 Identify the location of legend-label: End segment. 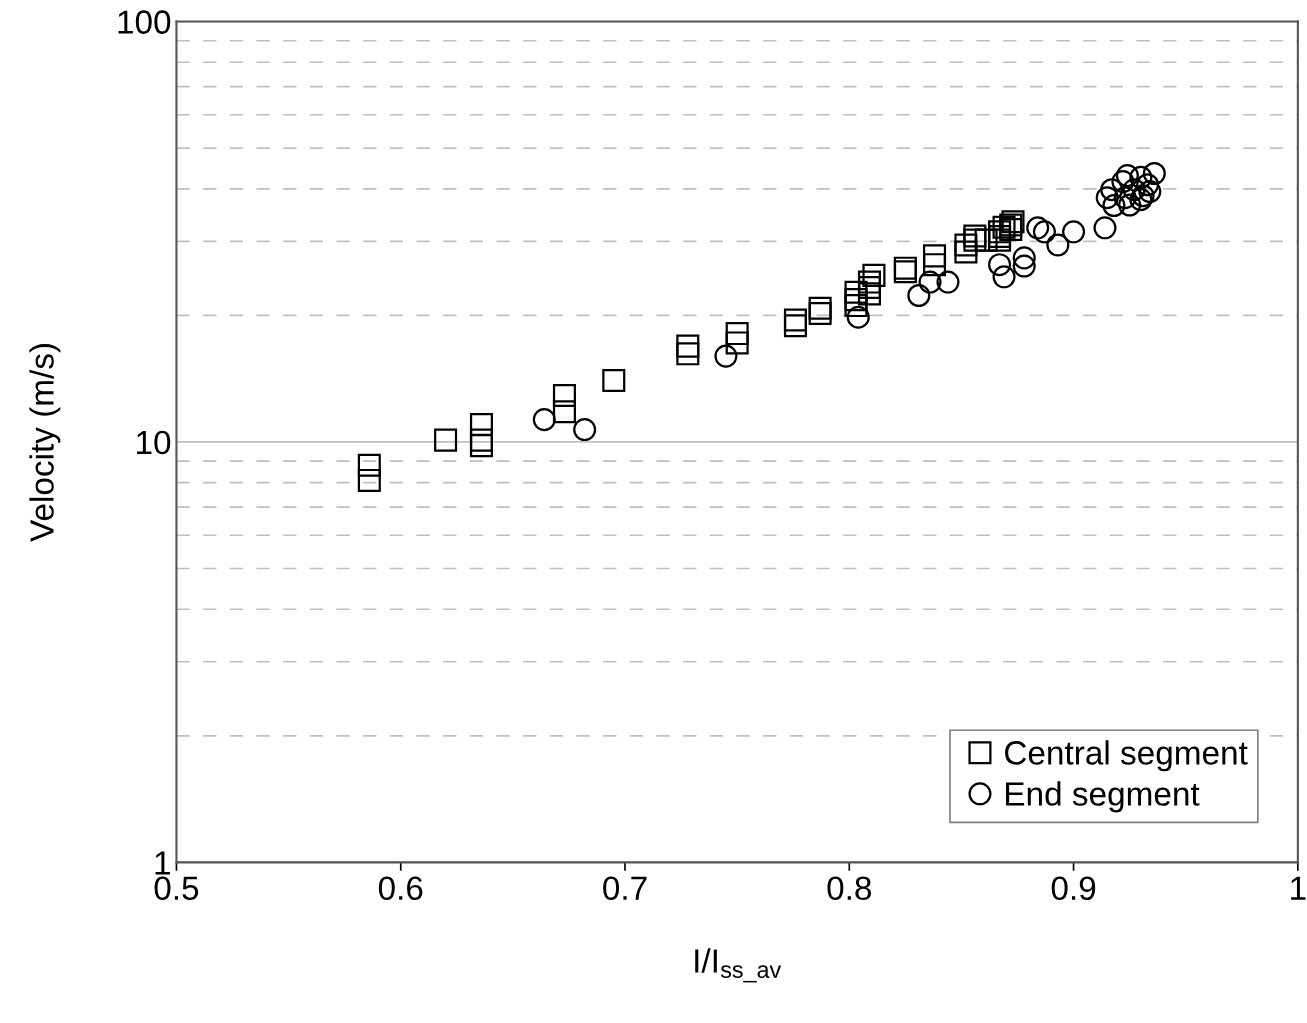
(1103, 797).